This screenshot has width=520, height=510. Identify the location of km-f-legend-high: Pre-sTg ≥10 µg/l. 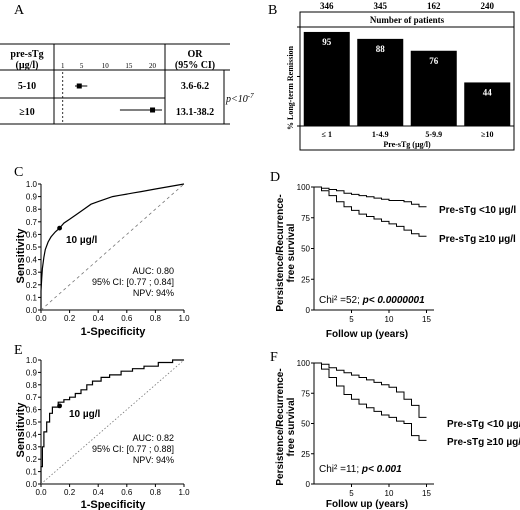
(483, 442).